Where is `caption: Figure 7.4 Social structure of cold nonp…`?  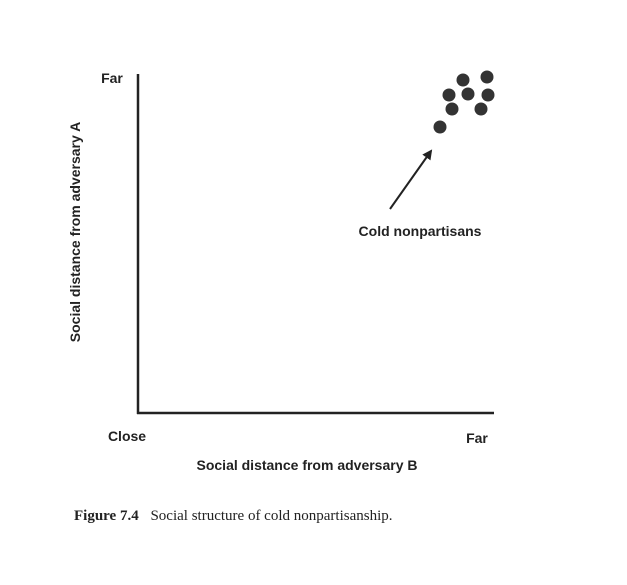
caption: Figure 7.4 Social structure of cold nonp… is located at coordinates (233, 516).